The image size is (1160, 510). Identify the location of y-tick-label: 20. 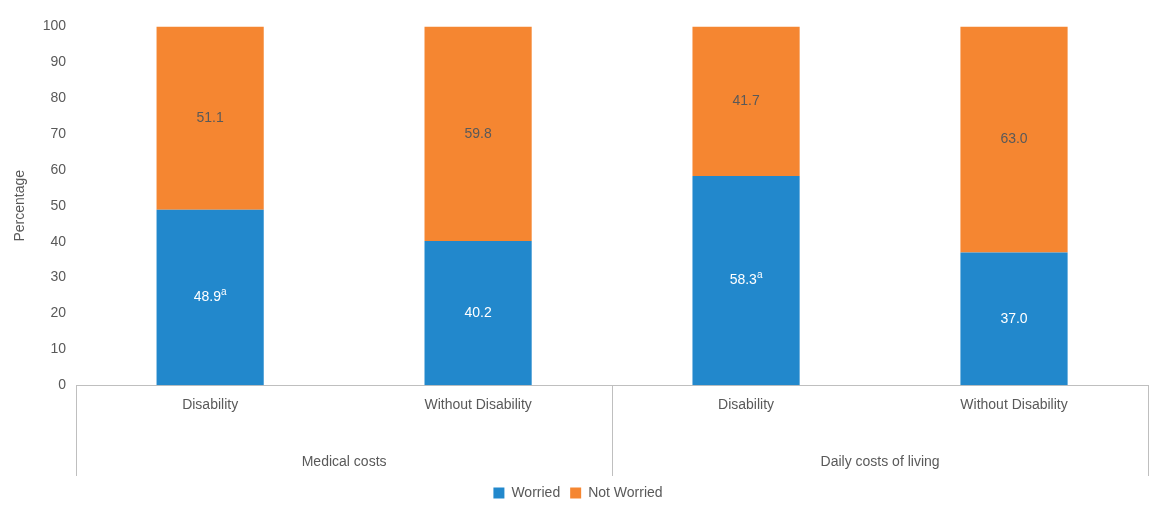
(58, 312).